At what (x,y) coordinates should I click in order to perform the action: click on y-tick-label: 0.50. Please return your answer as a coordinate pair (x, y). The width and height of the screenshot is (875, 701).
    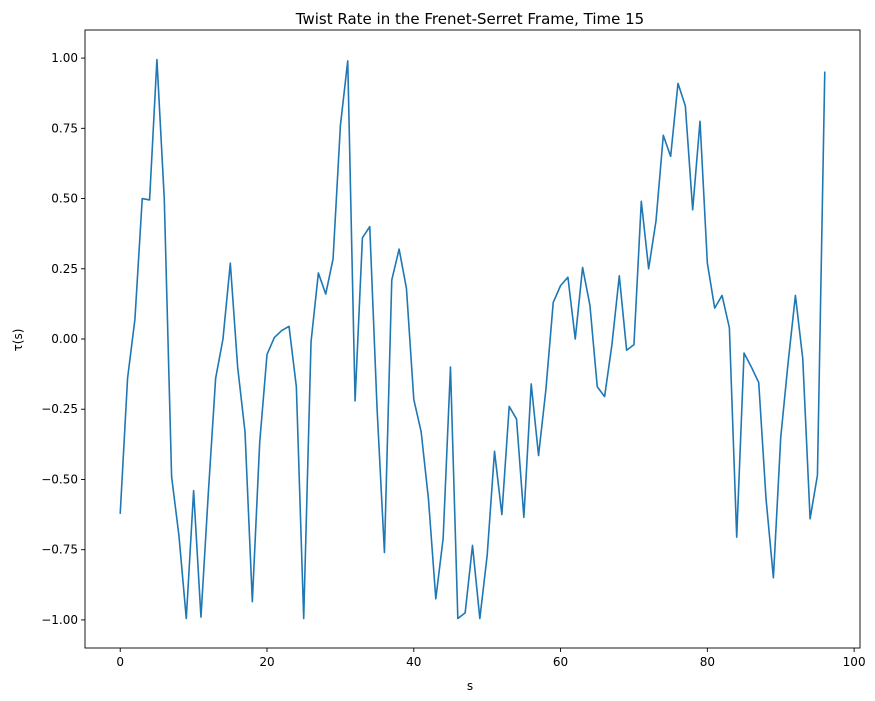
    Looking at the image, I should click on (64, 199).